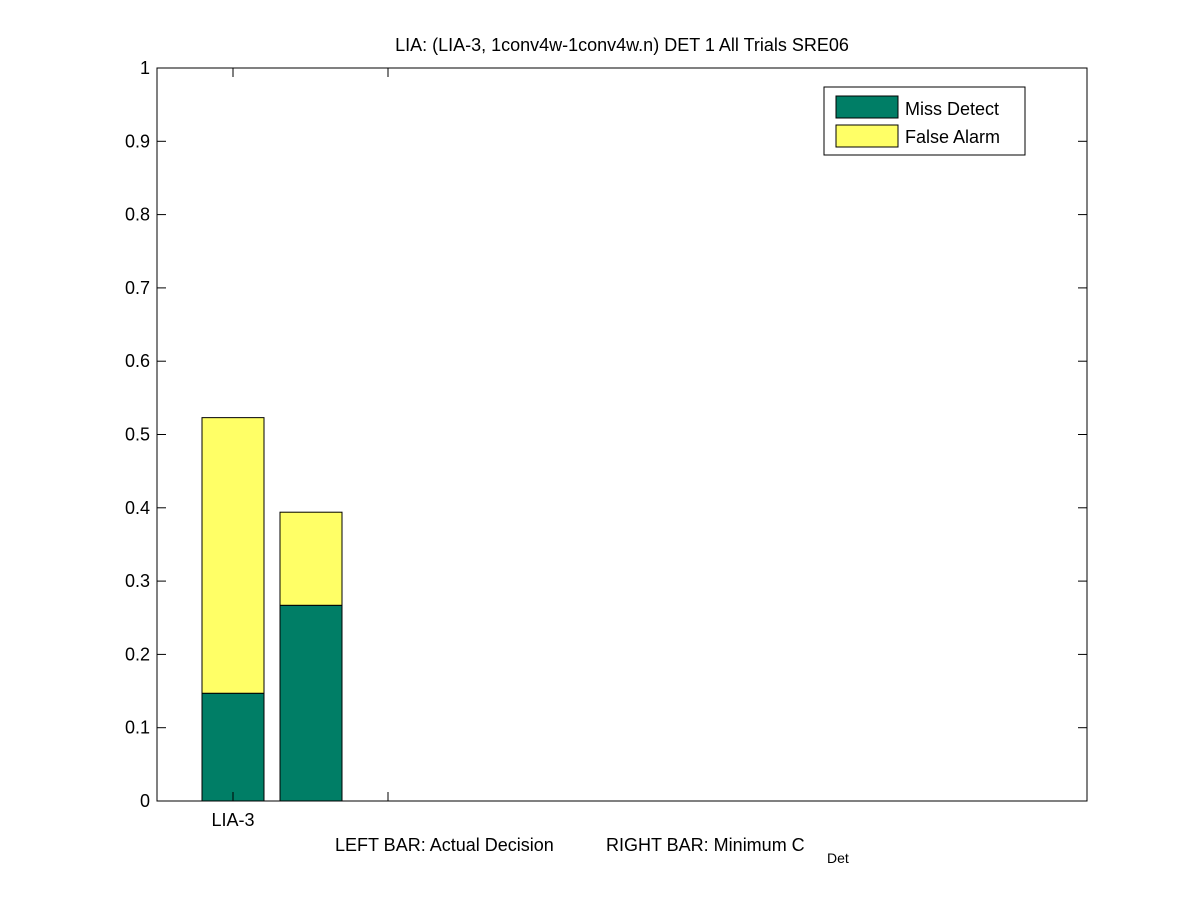 This screenshot has width=1201, height=900. Describe the element at coordinates (137, 654) in the screenshot. I see `y-tick-label: 0.2` at that location.